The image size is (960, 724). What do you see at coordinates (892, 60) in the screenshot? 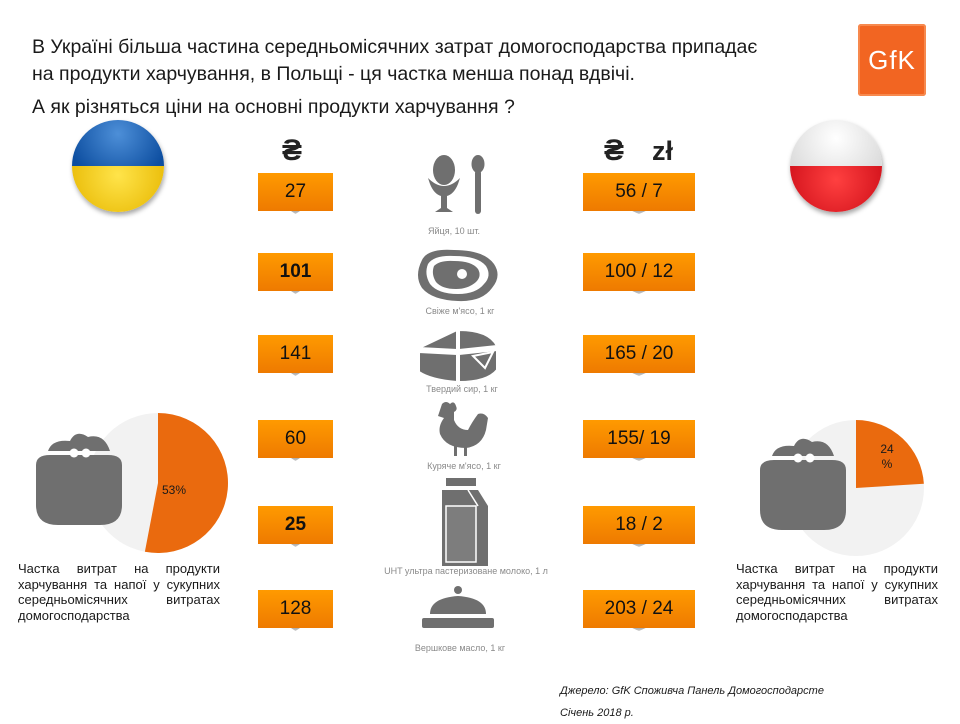
I see `gfk-logo: GfK` at bounding box center [892, 60].